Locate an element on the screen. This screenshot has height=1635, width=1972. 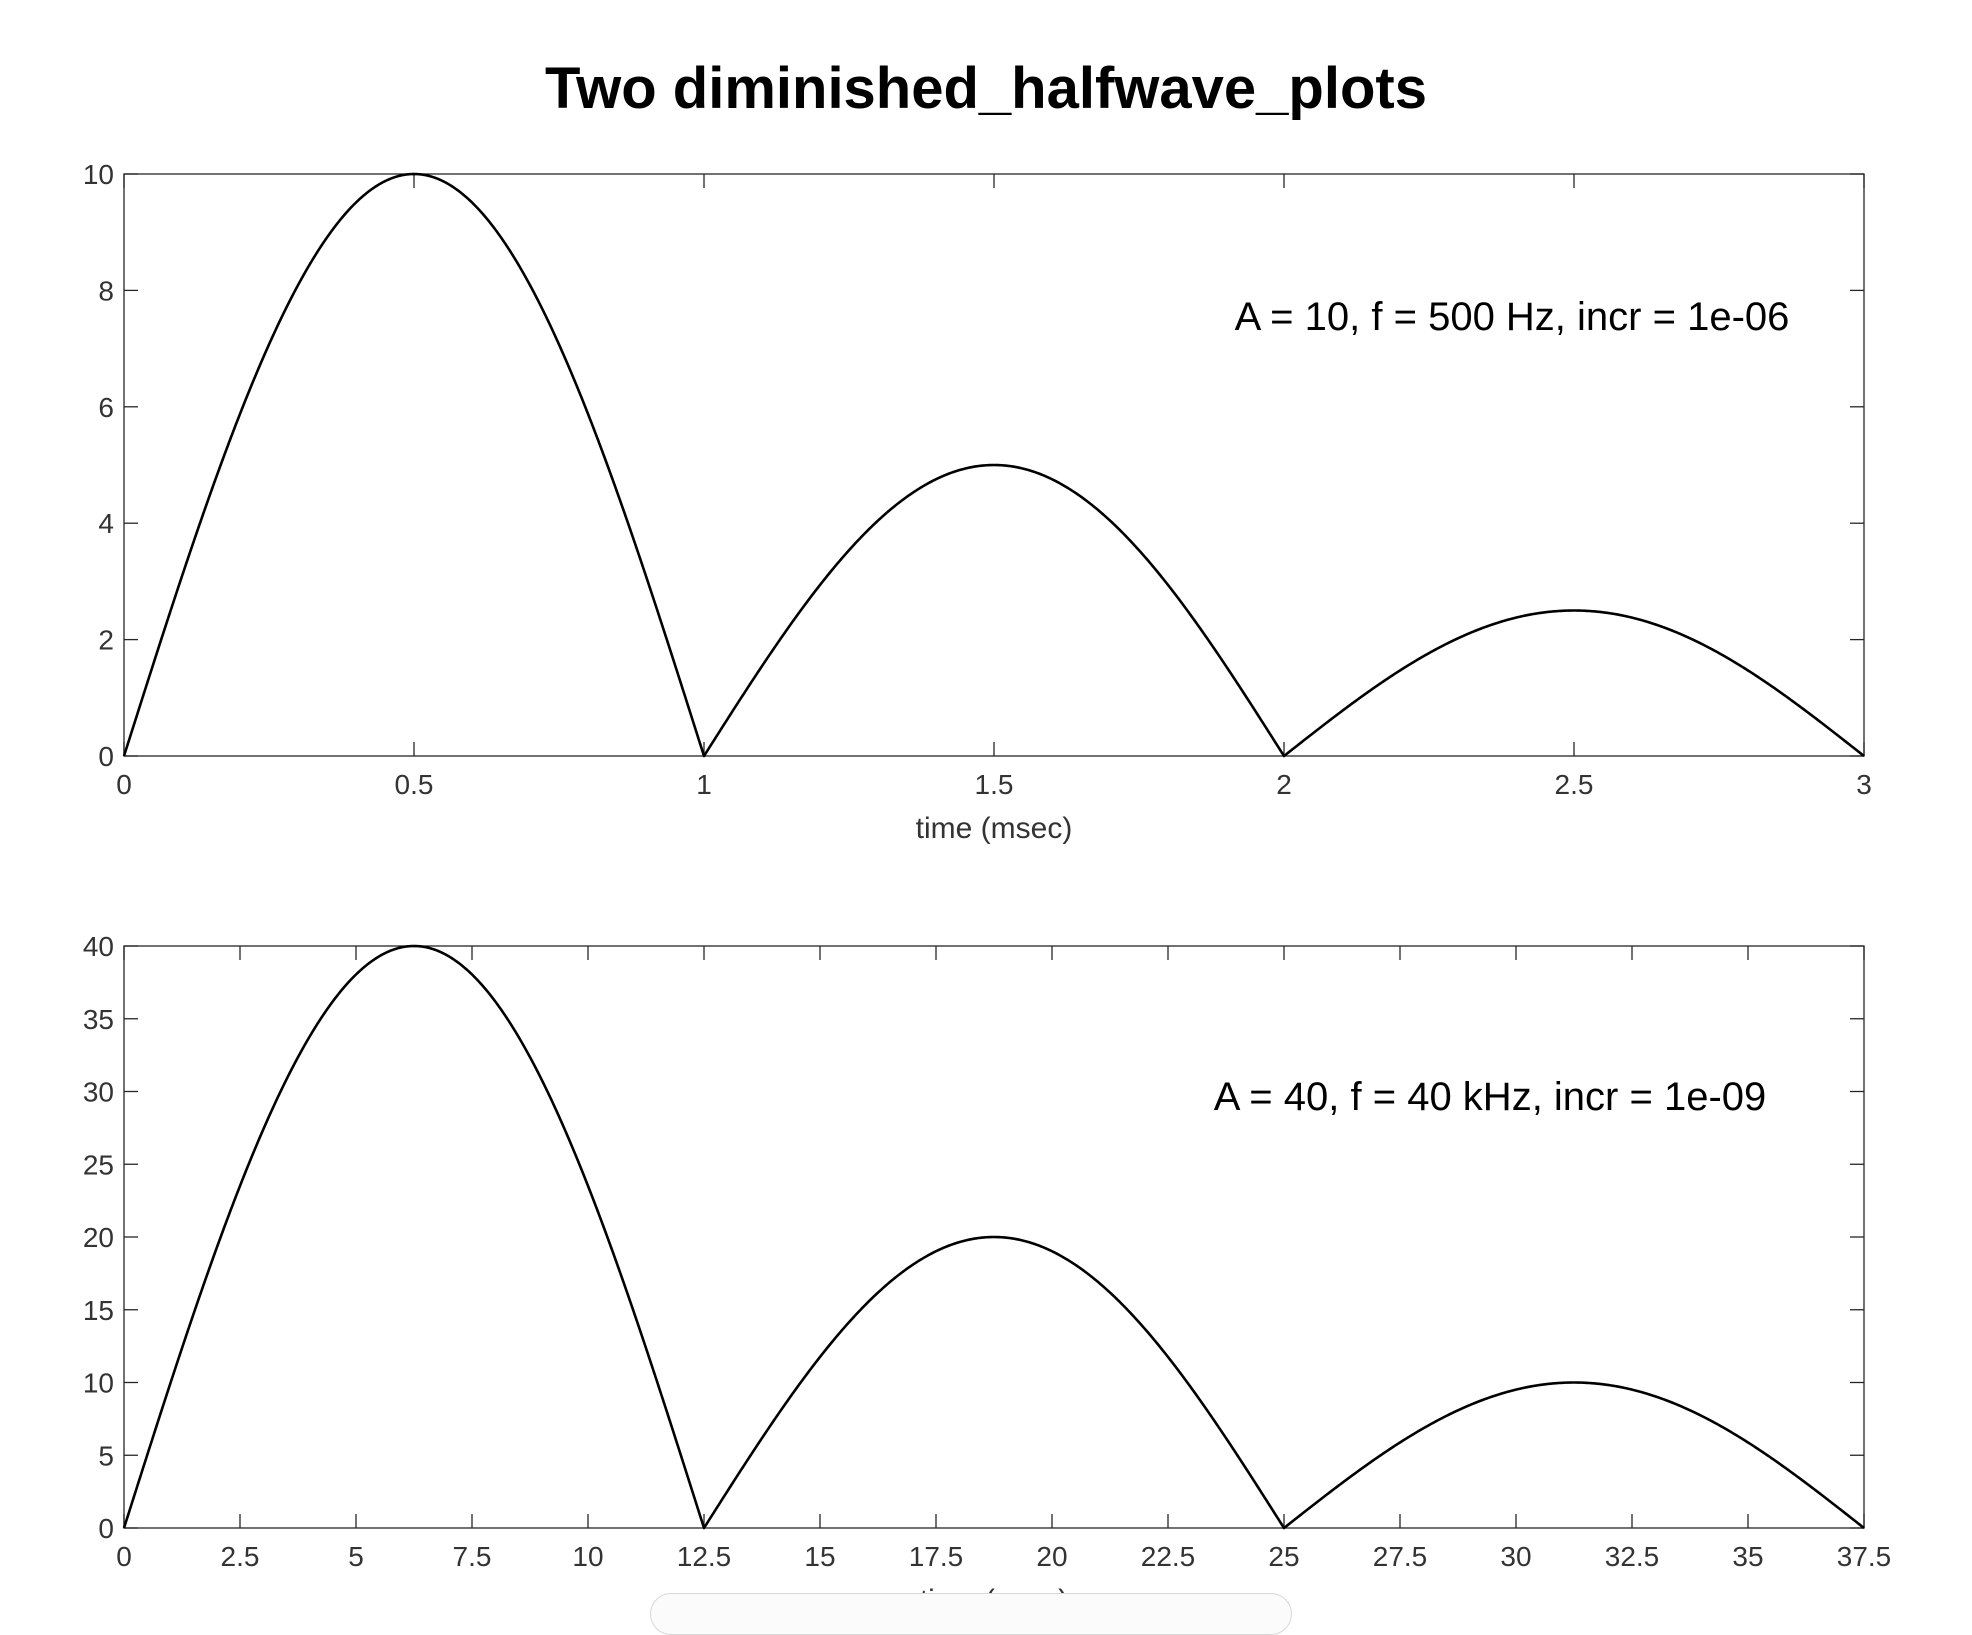
y-tick-label: 15 is located at coordinates (98, 1310).